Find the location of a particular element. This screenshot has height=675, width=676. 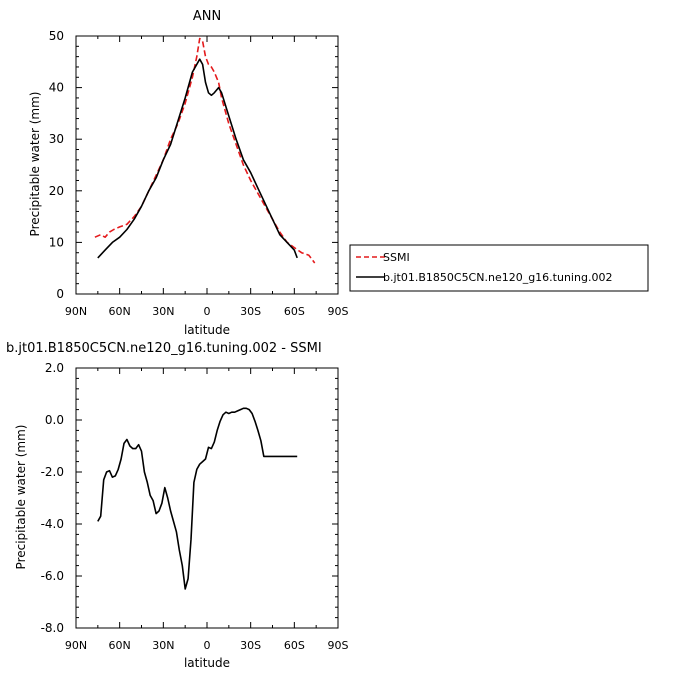

y-tick-label: 10 is located at coordinates (56, 242).